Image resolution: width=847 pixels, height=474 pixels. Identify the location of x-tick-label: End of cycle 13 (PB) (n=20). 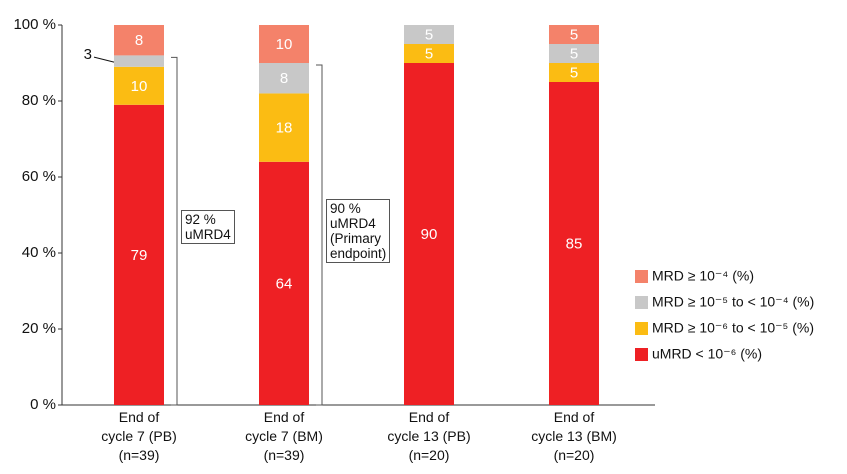
(429, 436).